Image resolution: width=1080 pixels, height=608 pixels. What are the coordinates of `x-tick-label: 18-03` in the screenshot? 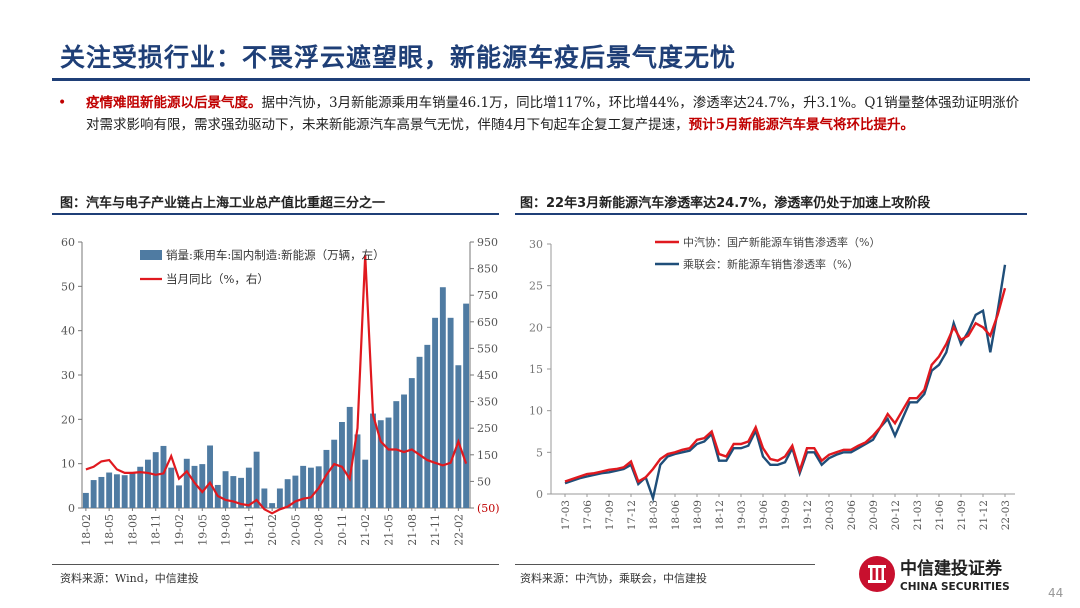 It's located at (654, 515).